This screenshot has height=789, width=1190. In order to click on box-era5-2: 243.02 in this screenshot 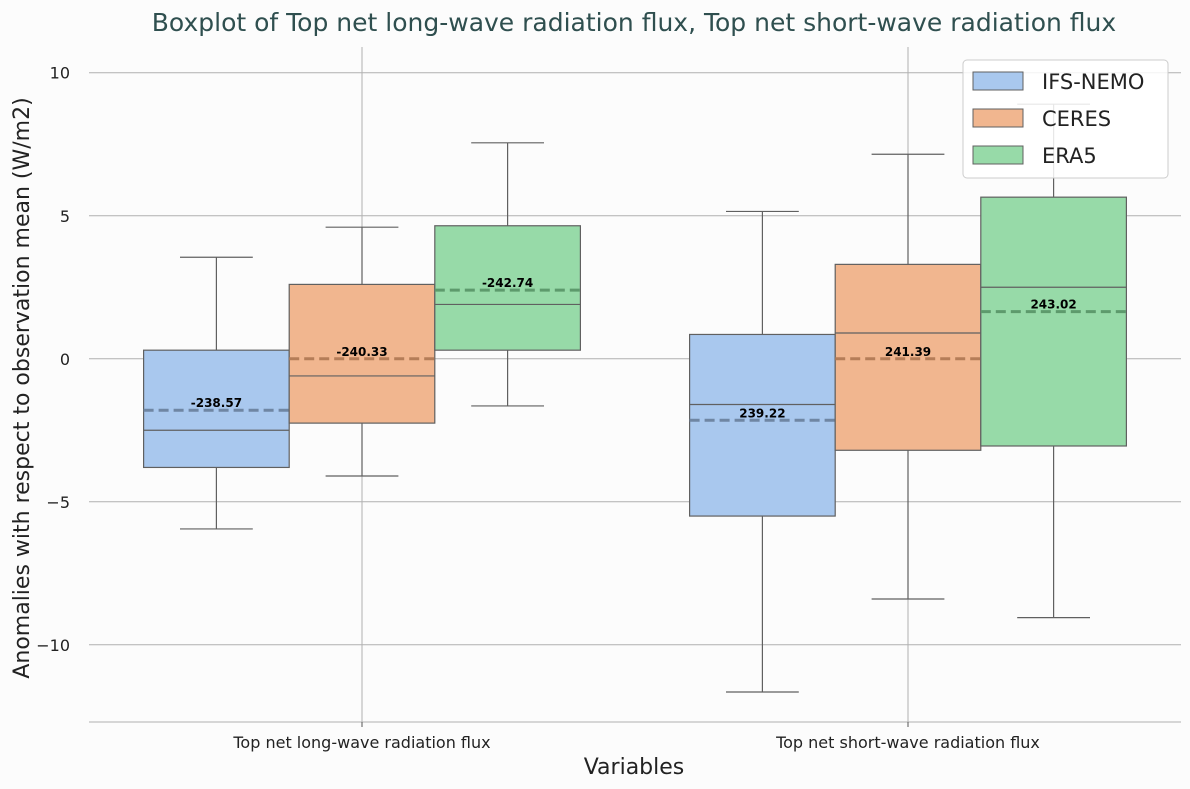, I will do `click(1053, 361)`.